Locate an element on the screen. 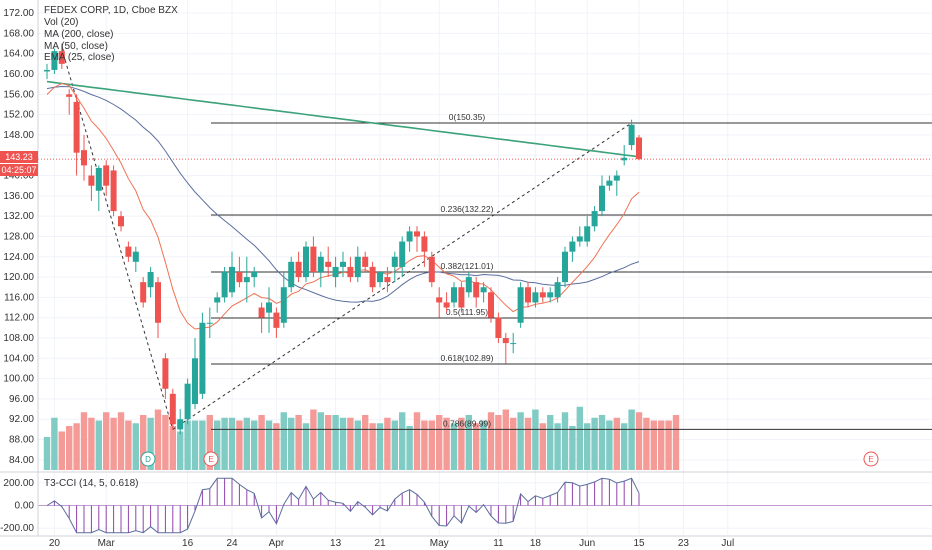 This screenshot has height=550, width=932. earnings-badge-past-circle is located at coordinates (211, 459).